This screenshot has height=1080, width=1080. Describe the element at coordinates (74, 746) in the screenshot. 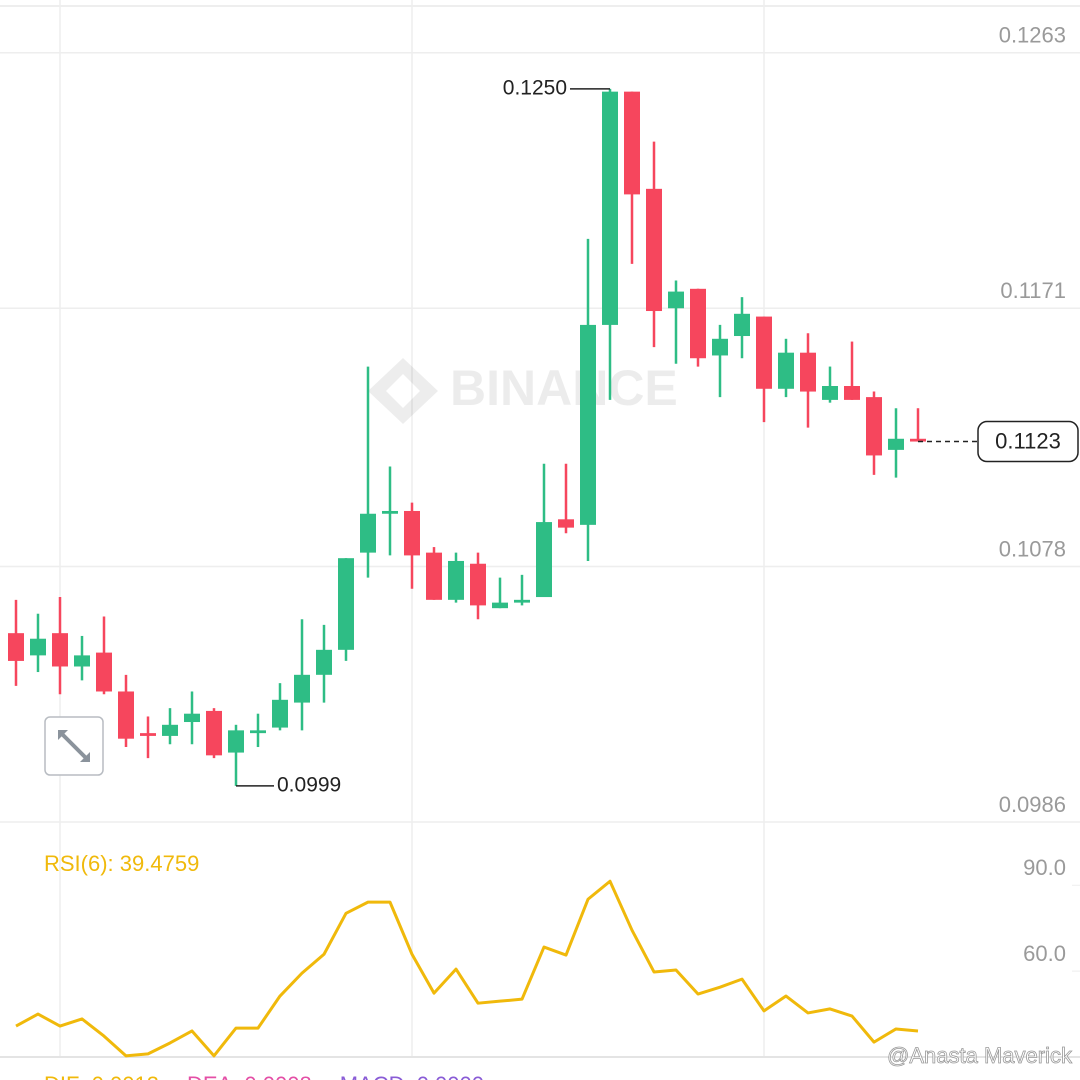

I see `expand-button` at that location.